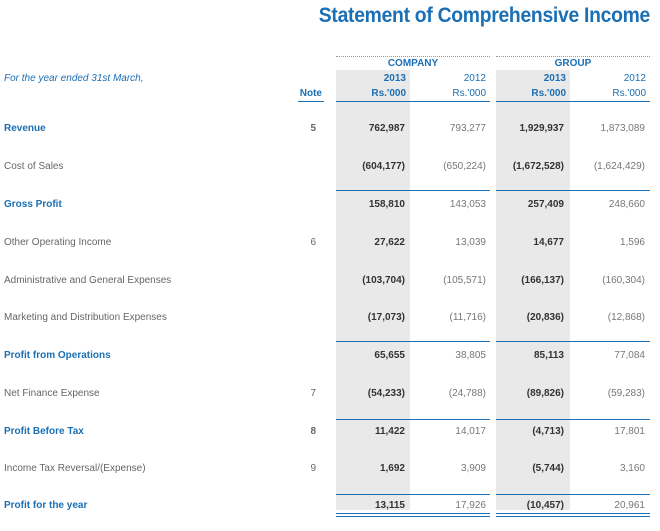 Image resolution: width=660 pixels, height=531 pixels. I want to click on company-unit-2013: Rs.'000, so click(388, 93).